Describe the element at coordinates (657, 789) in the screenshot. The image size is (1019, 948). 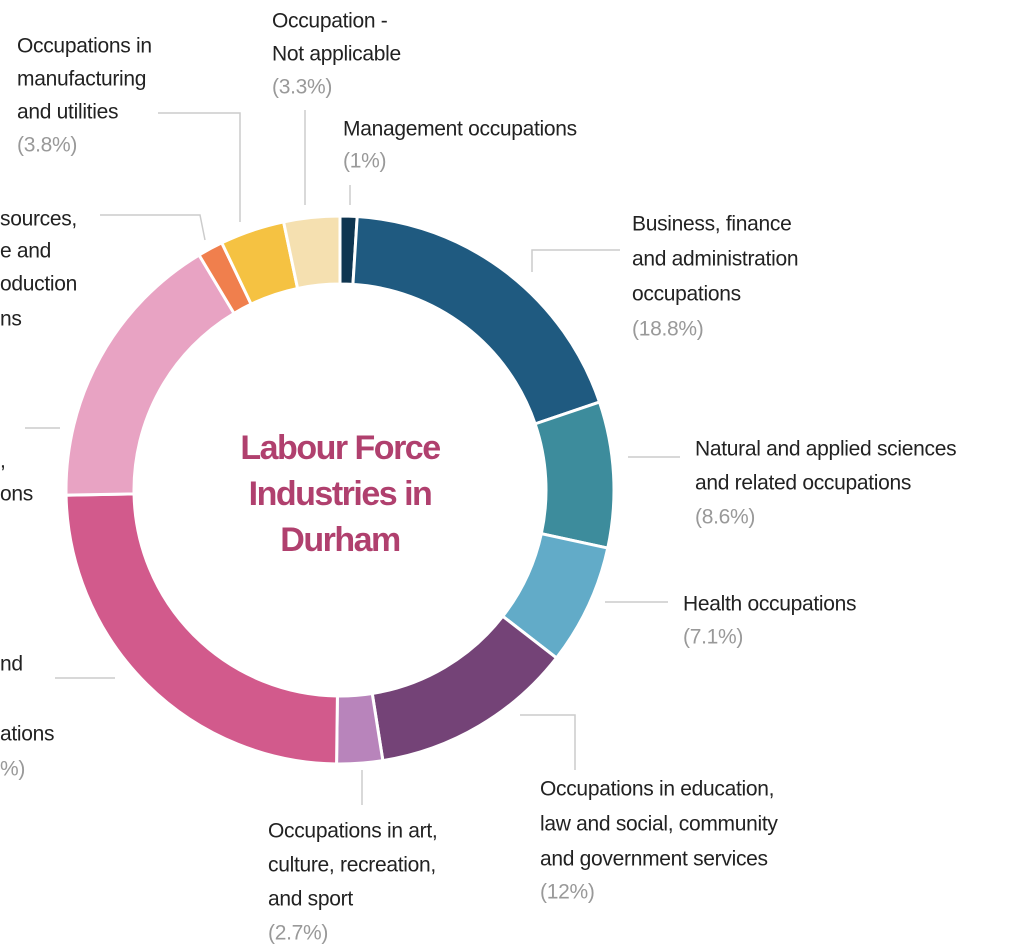
I see `slice-label: Occupations in education,` at that location.